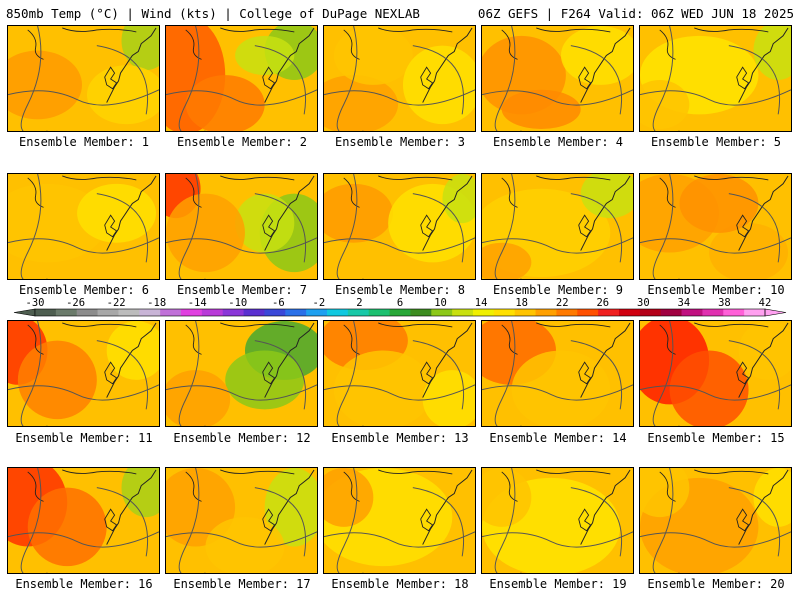 The image size is (800, 600). I want to click on colorbar-tick-label: 10, so click(440, 303).